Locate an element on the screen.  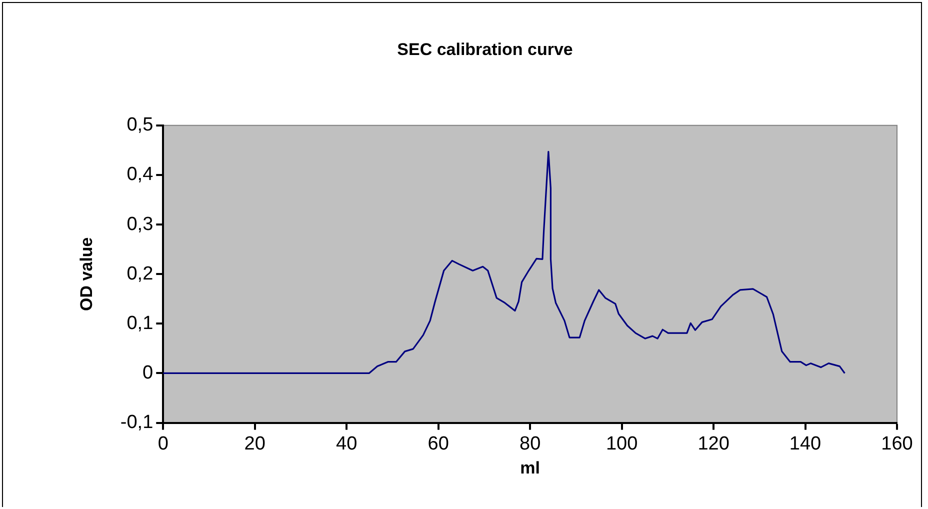
x-tick-label: 140 is located at coordinates (805, 443).